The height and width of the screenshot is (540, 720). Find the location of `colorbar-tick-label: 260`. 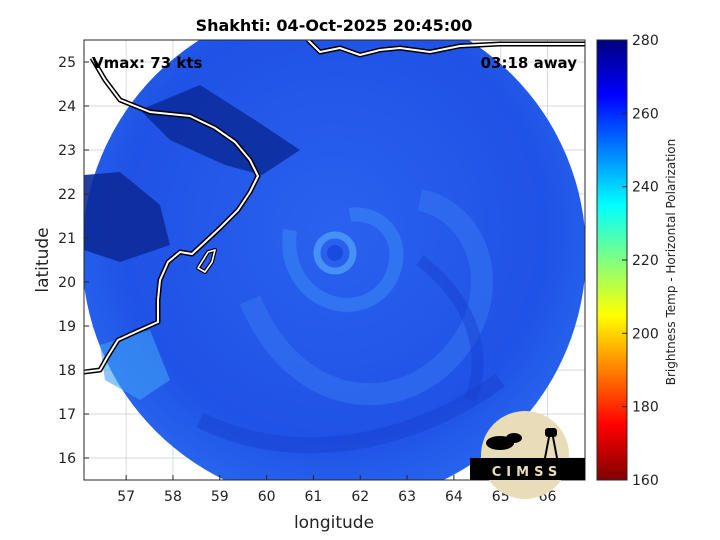

colorbar-tick-label: 260 is located at coordinates (645, 114).